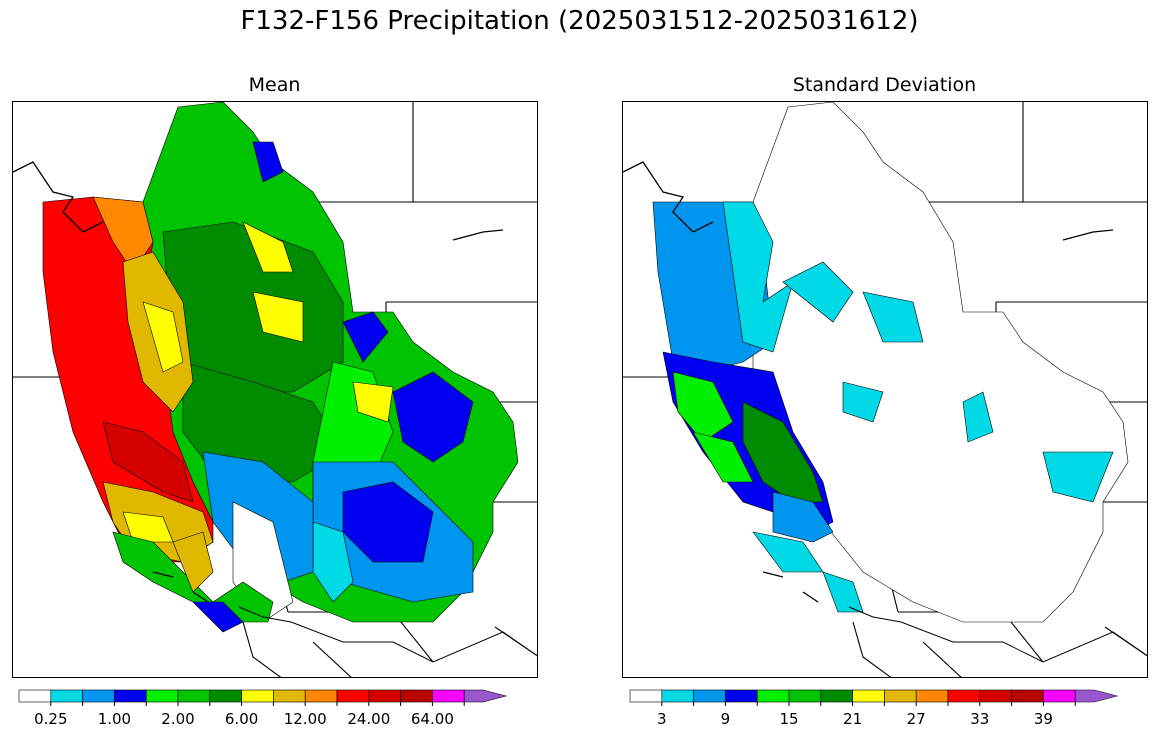 The height and width of the screenshot is (741, 1159). Describe the element at coordinates (853, 719) in the screenshot. I see `colorbar-tick-label: 21` at that location.